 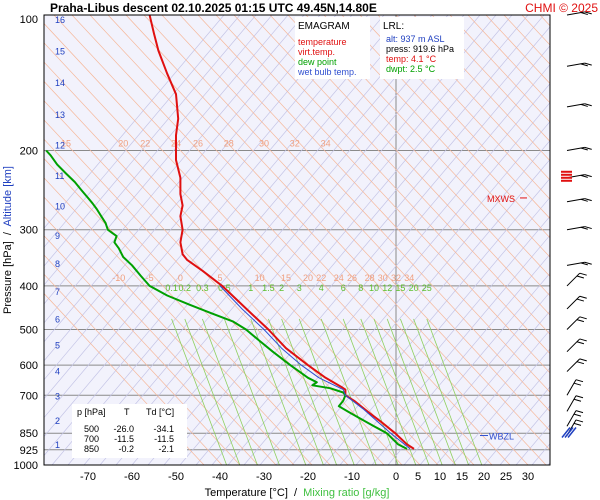 What do you see at coordinates (414, 288) in the screenshot?
I see `mixing-ratio-label: 20` at bounding box center [414, 288].